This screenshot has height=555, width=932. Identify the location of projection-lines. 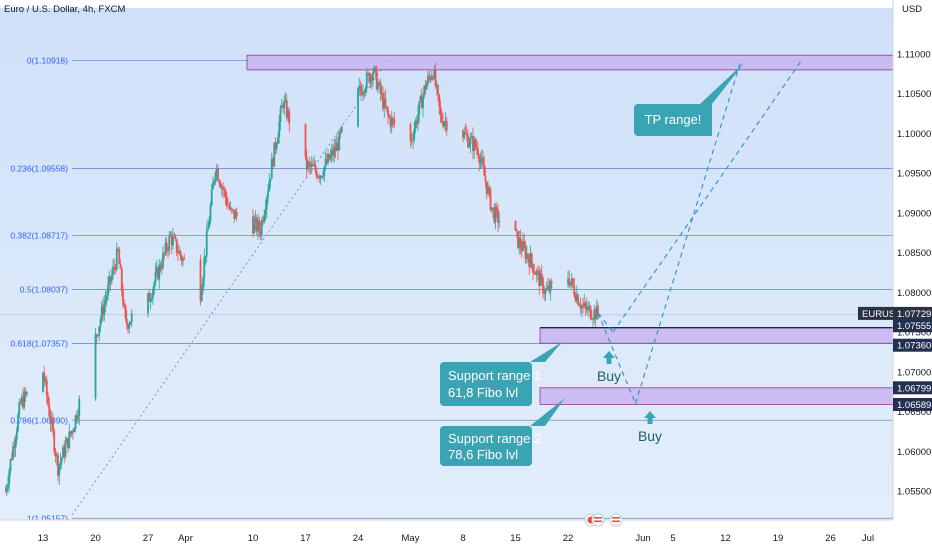
(699, 232).